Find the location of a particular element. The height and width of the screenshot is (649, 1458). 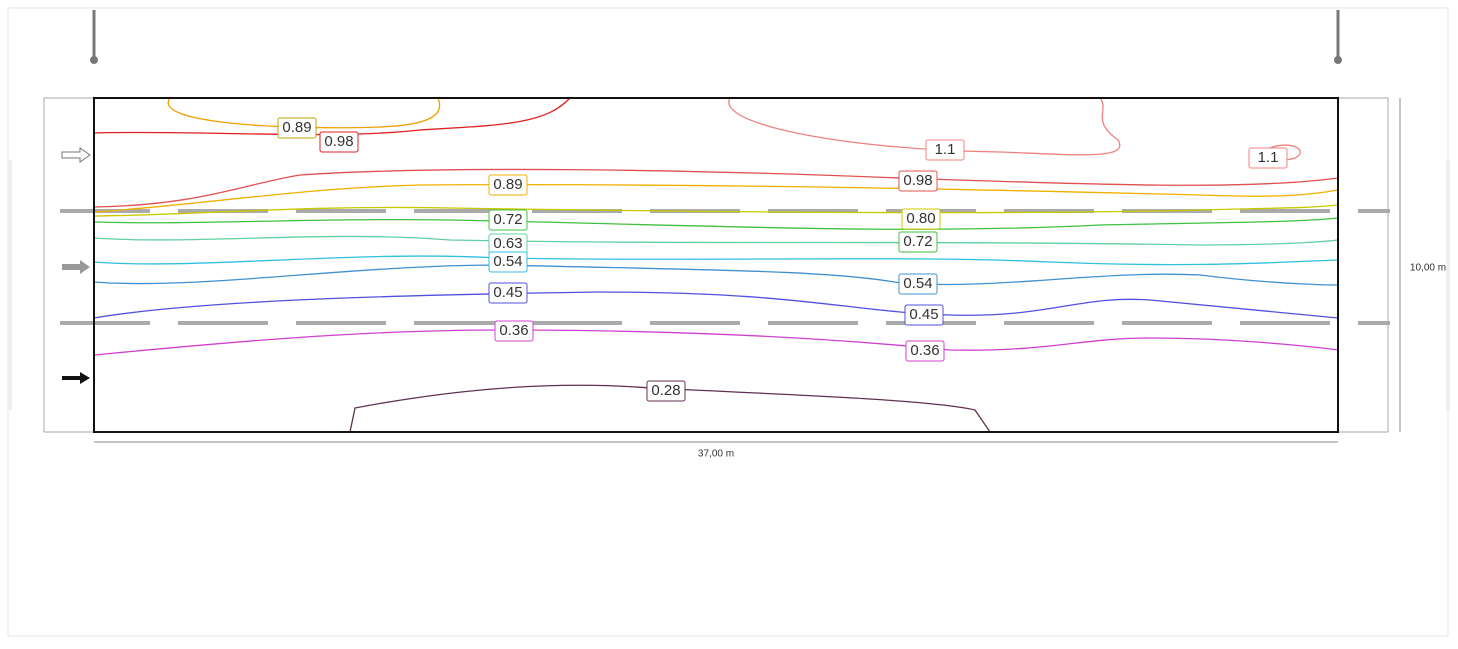

contour-label: 0.80 is located at coordinates (920, 218).